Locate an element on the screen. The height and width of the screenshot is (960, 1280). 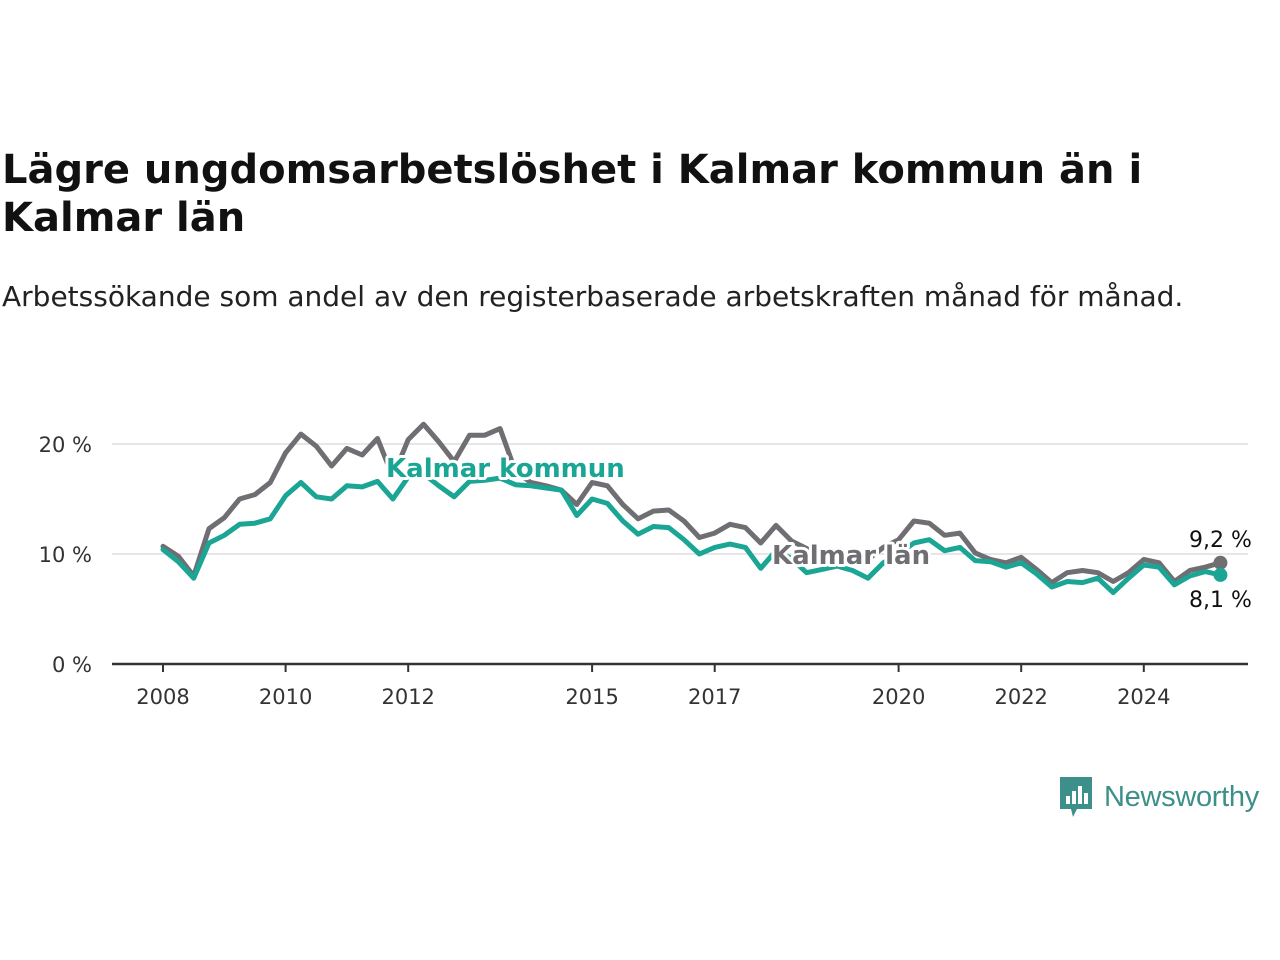
end-label-kalmar-lan: 9,2 % is located at coordinates (1220, 540).